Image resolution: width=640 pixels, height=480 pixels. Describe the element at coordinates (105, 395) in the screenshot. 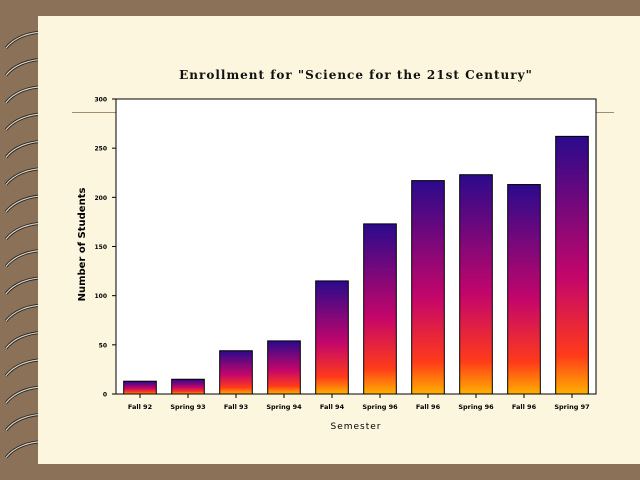

I see `y-tick-label: 0` at that location.